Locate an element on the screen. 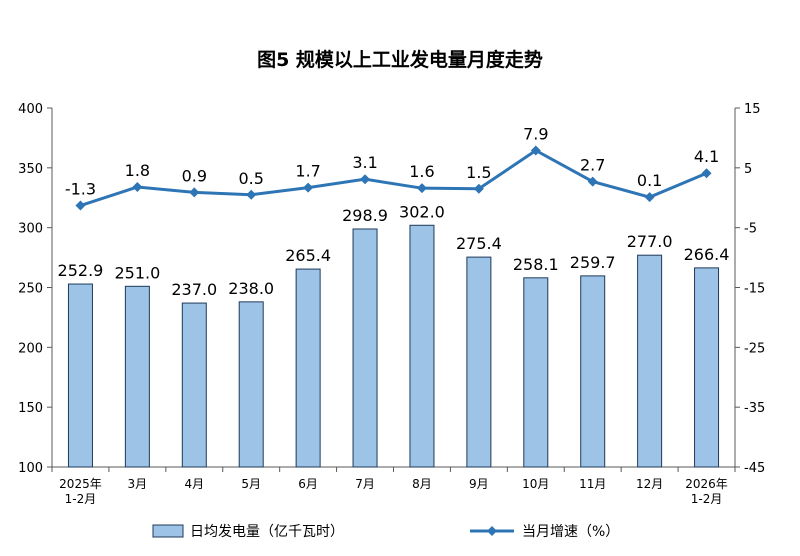  legend-line-label: 当月增速（%） is located at coordinates (570, 532).